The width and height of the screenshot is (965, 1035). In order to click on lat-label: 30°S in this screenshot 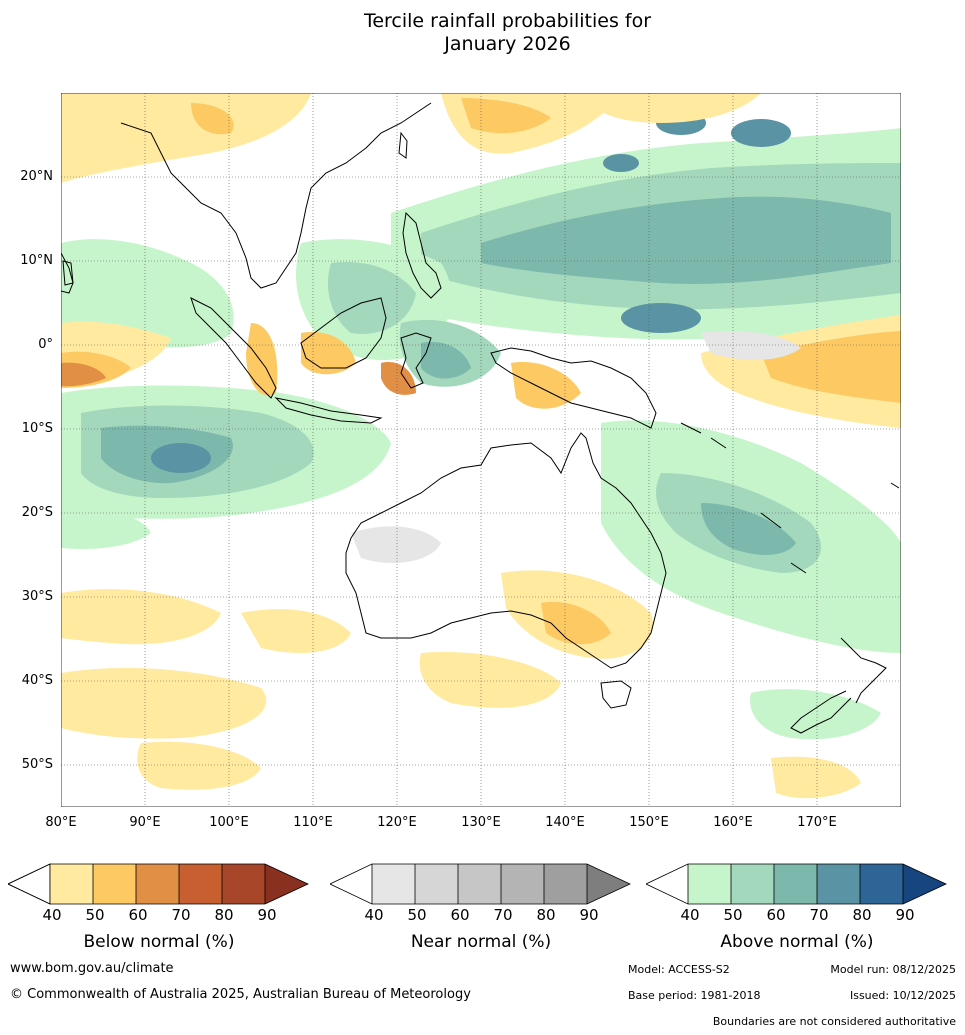, I will do `click(37, 596)`.